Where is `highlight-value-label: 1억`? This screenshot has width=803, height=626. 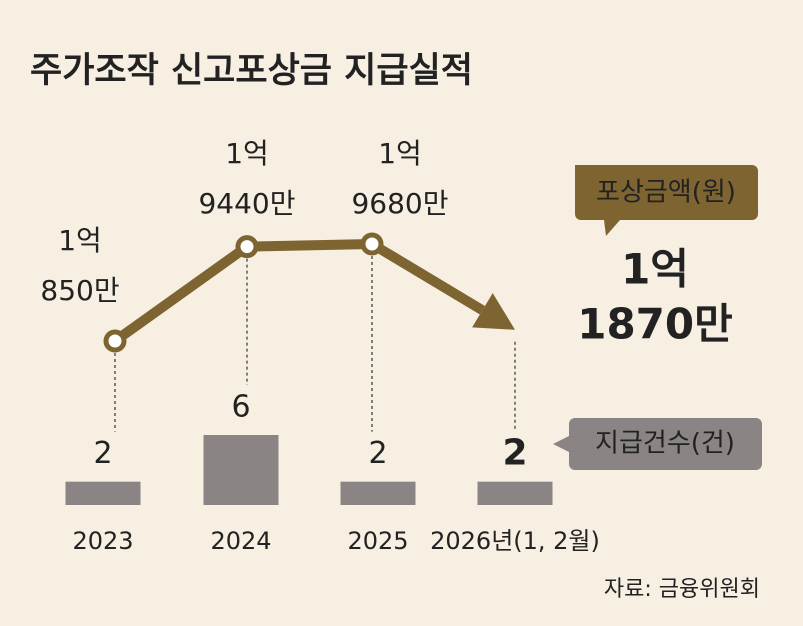 highlight-value-label: 1억 is located at coordinates (655, 269).